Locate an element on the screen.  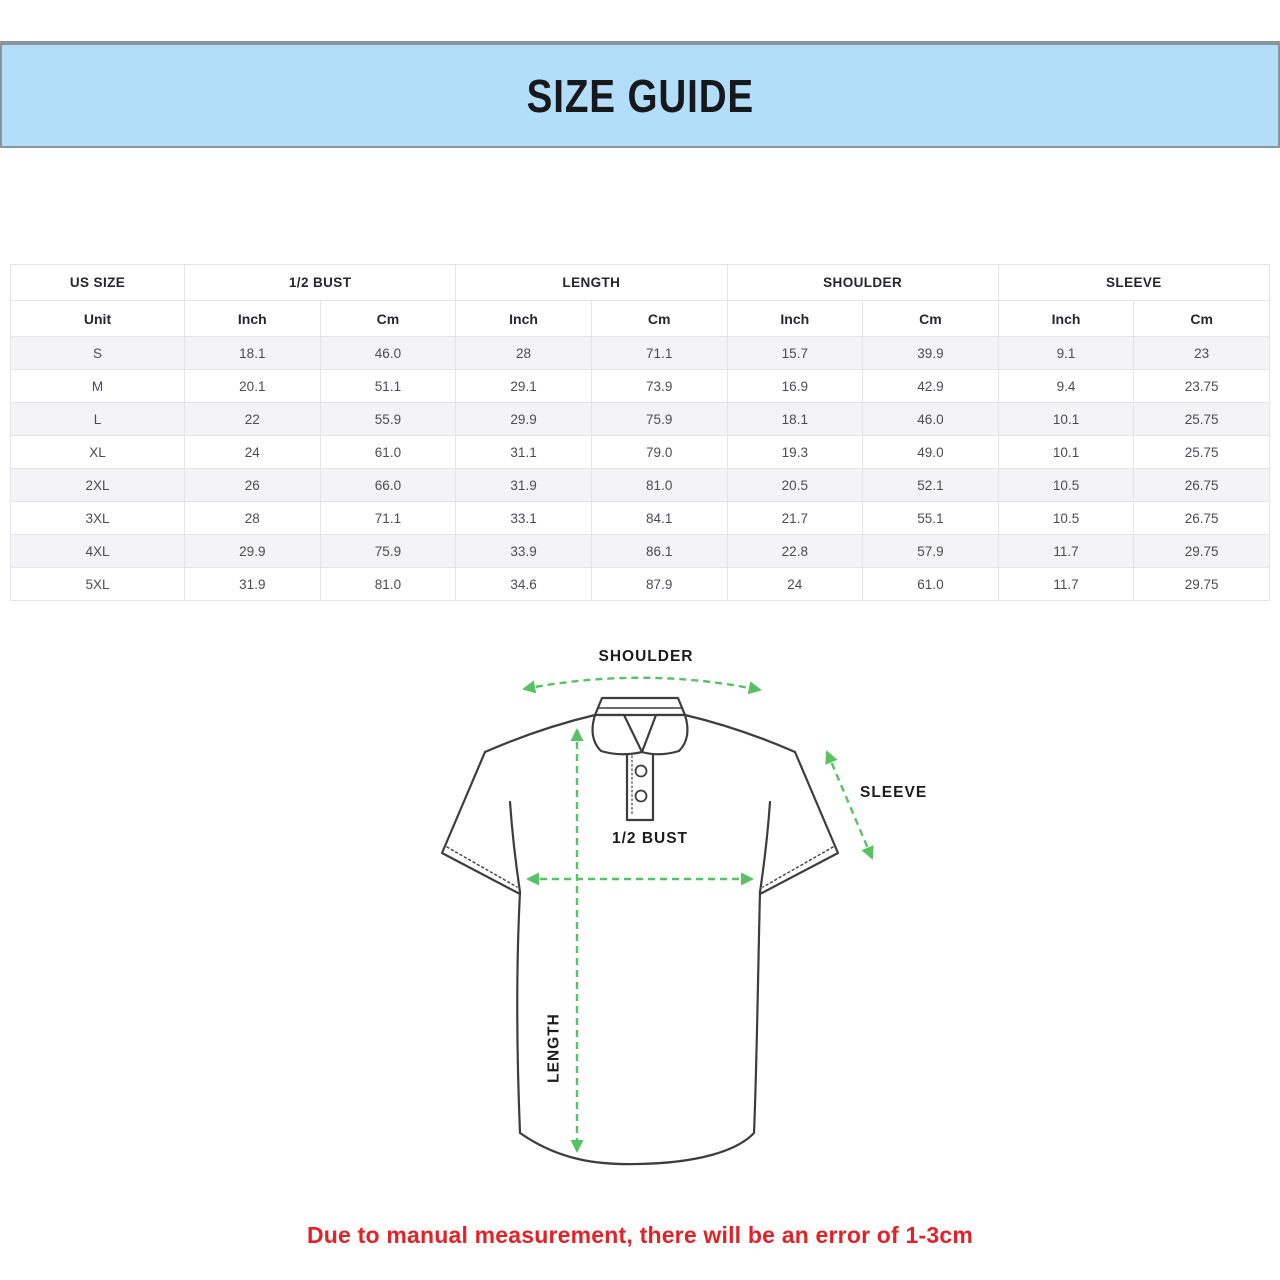
size-guide-banner: SIZE GUIDE is located at coordinates (640, 94).